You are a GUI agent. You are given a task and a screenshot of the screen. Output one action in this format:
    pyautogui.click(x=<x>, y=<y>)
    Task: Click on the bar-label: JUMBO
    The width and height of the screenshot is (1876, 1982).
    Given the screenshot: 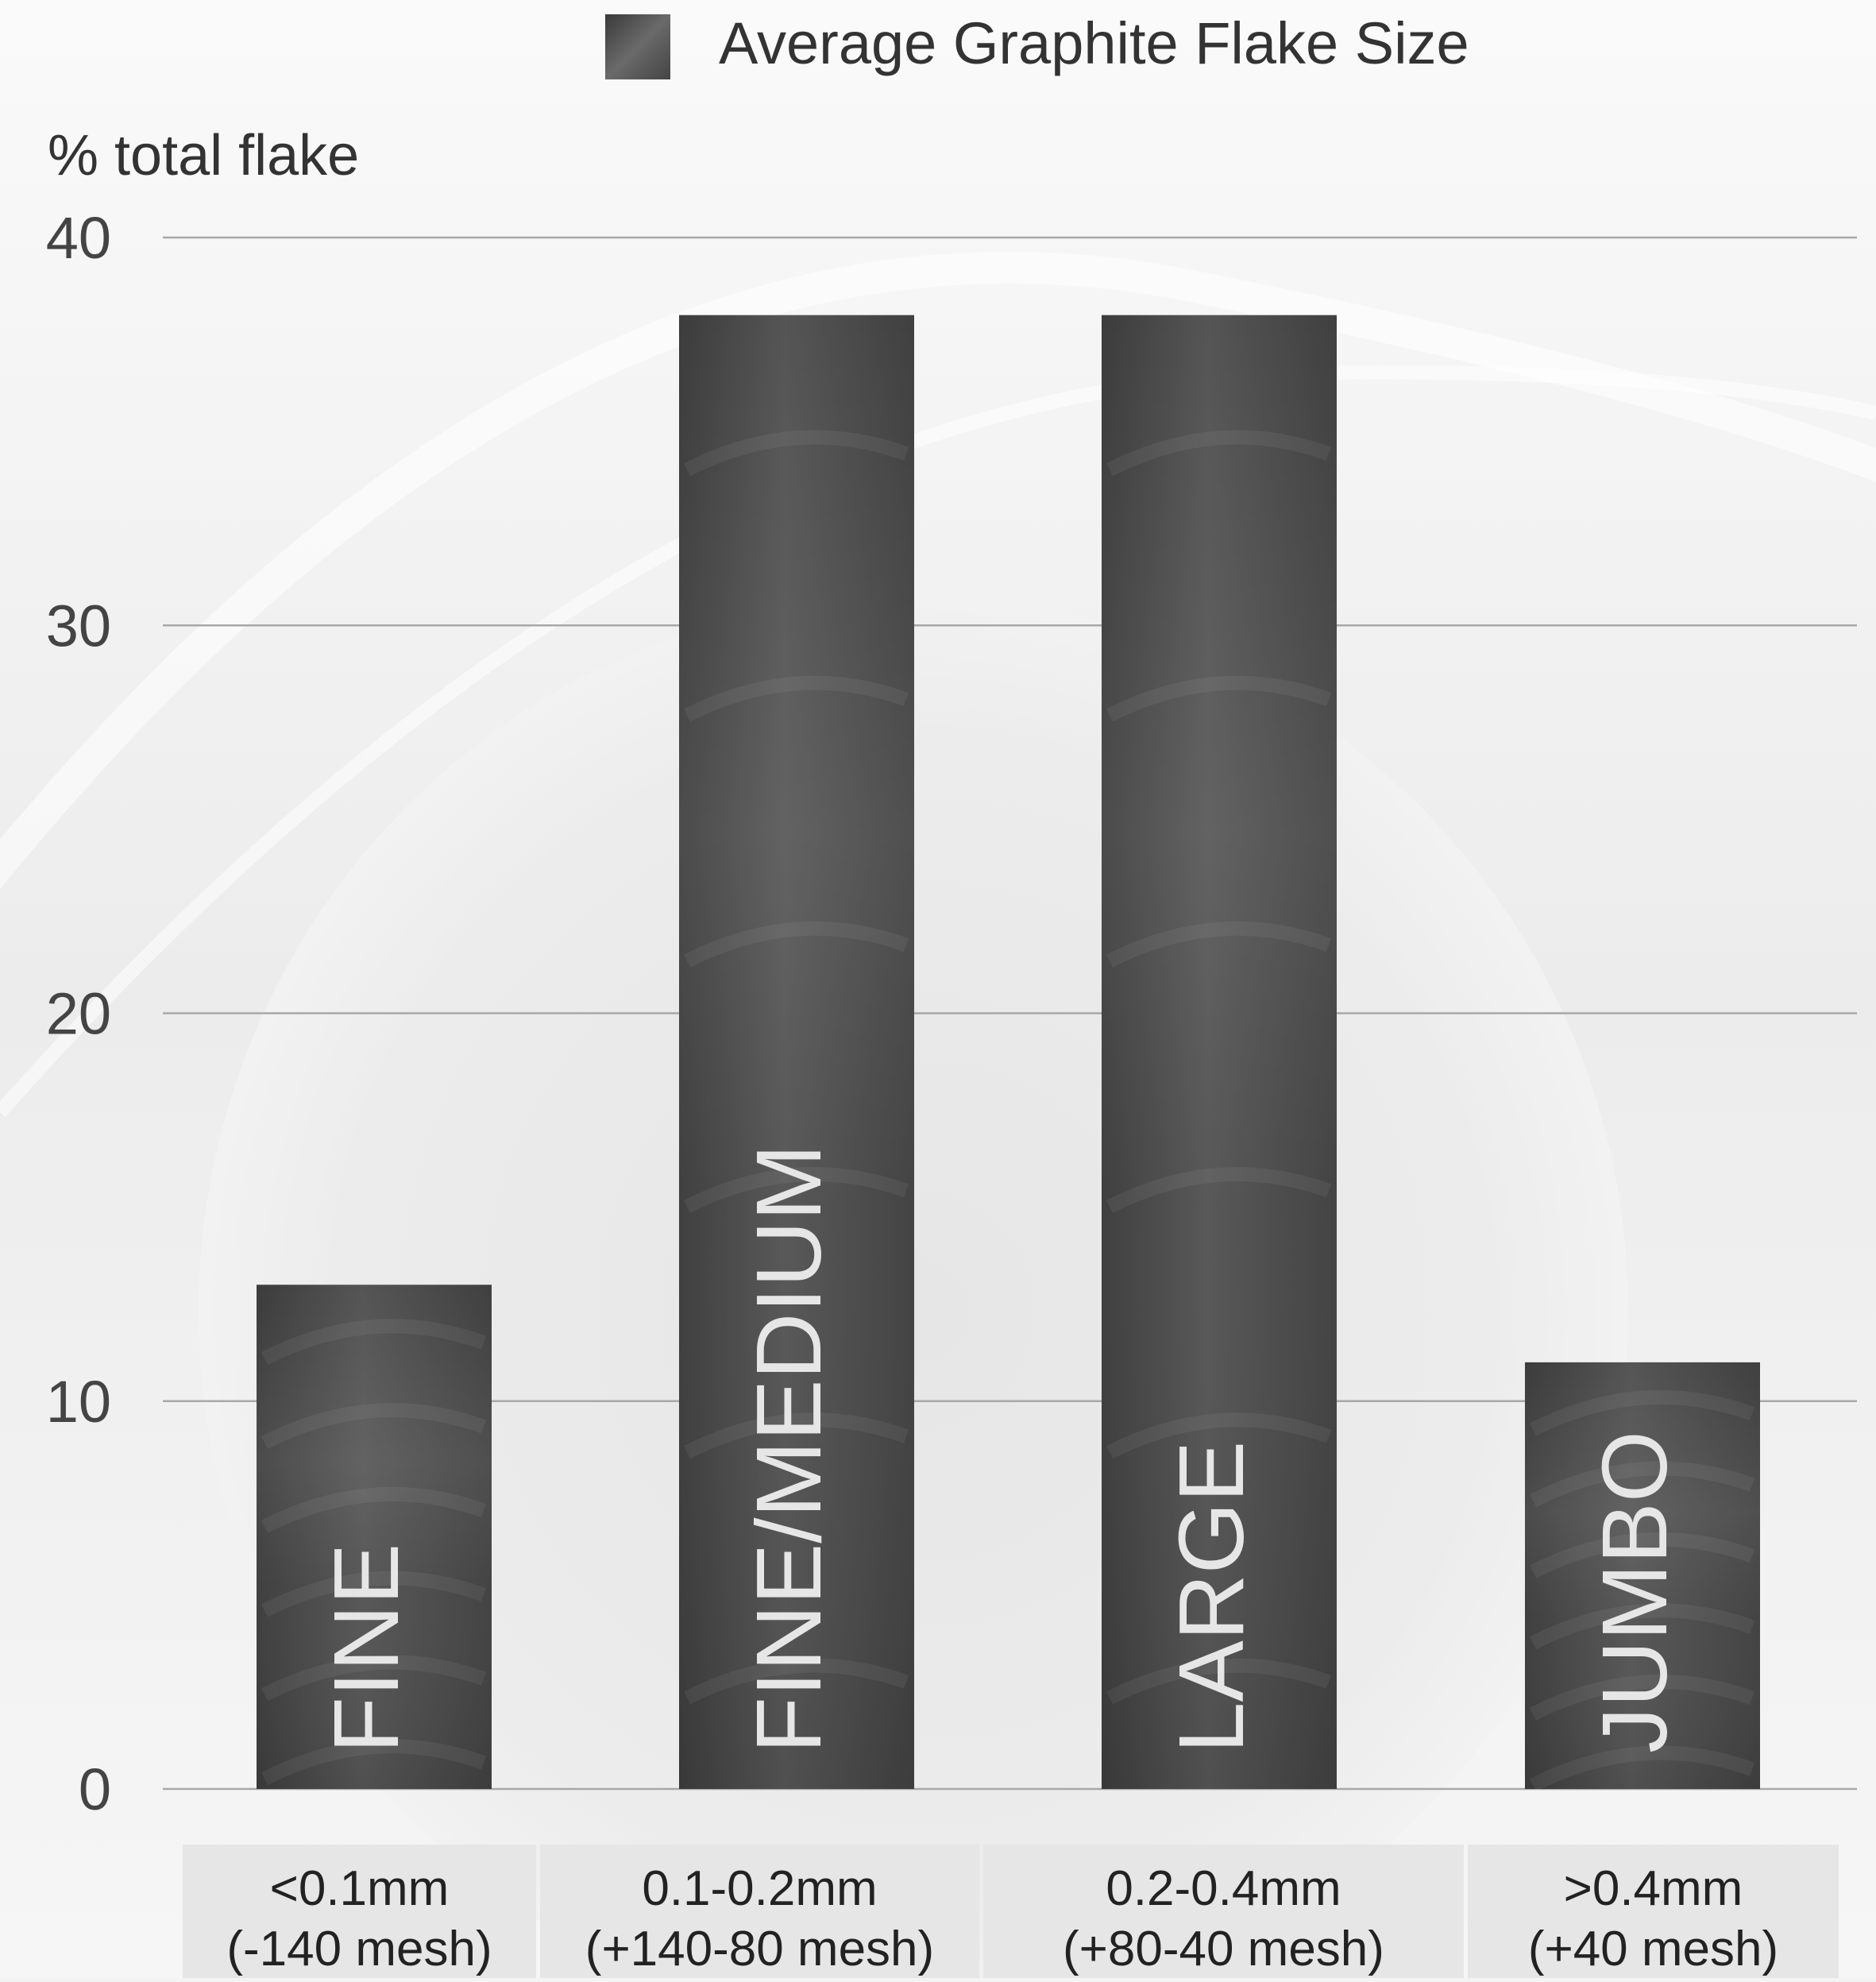 What is the action you would take?
    pyautogui.click(x=1634, y=1592)
    